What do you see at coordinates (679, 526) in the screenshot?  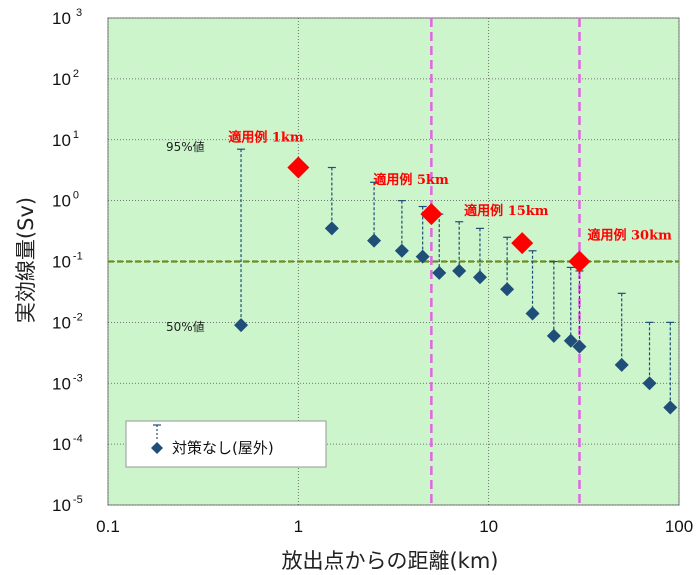 I see `x-tick-label: 100` at bounding box center [679, 526].